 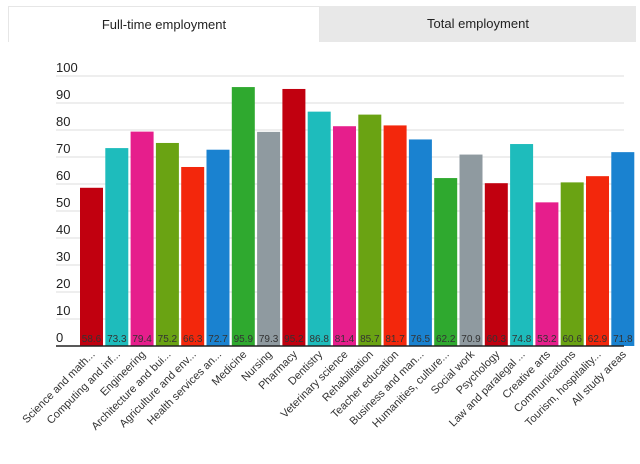 What do you see at coordinates (63, 256) in the screenshot?
I see `y-tick-label: 30` at bounding box center [63, 256].